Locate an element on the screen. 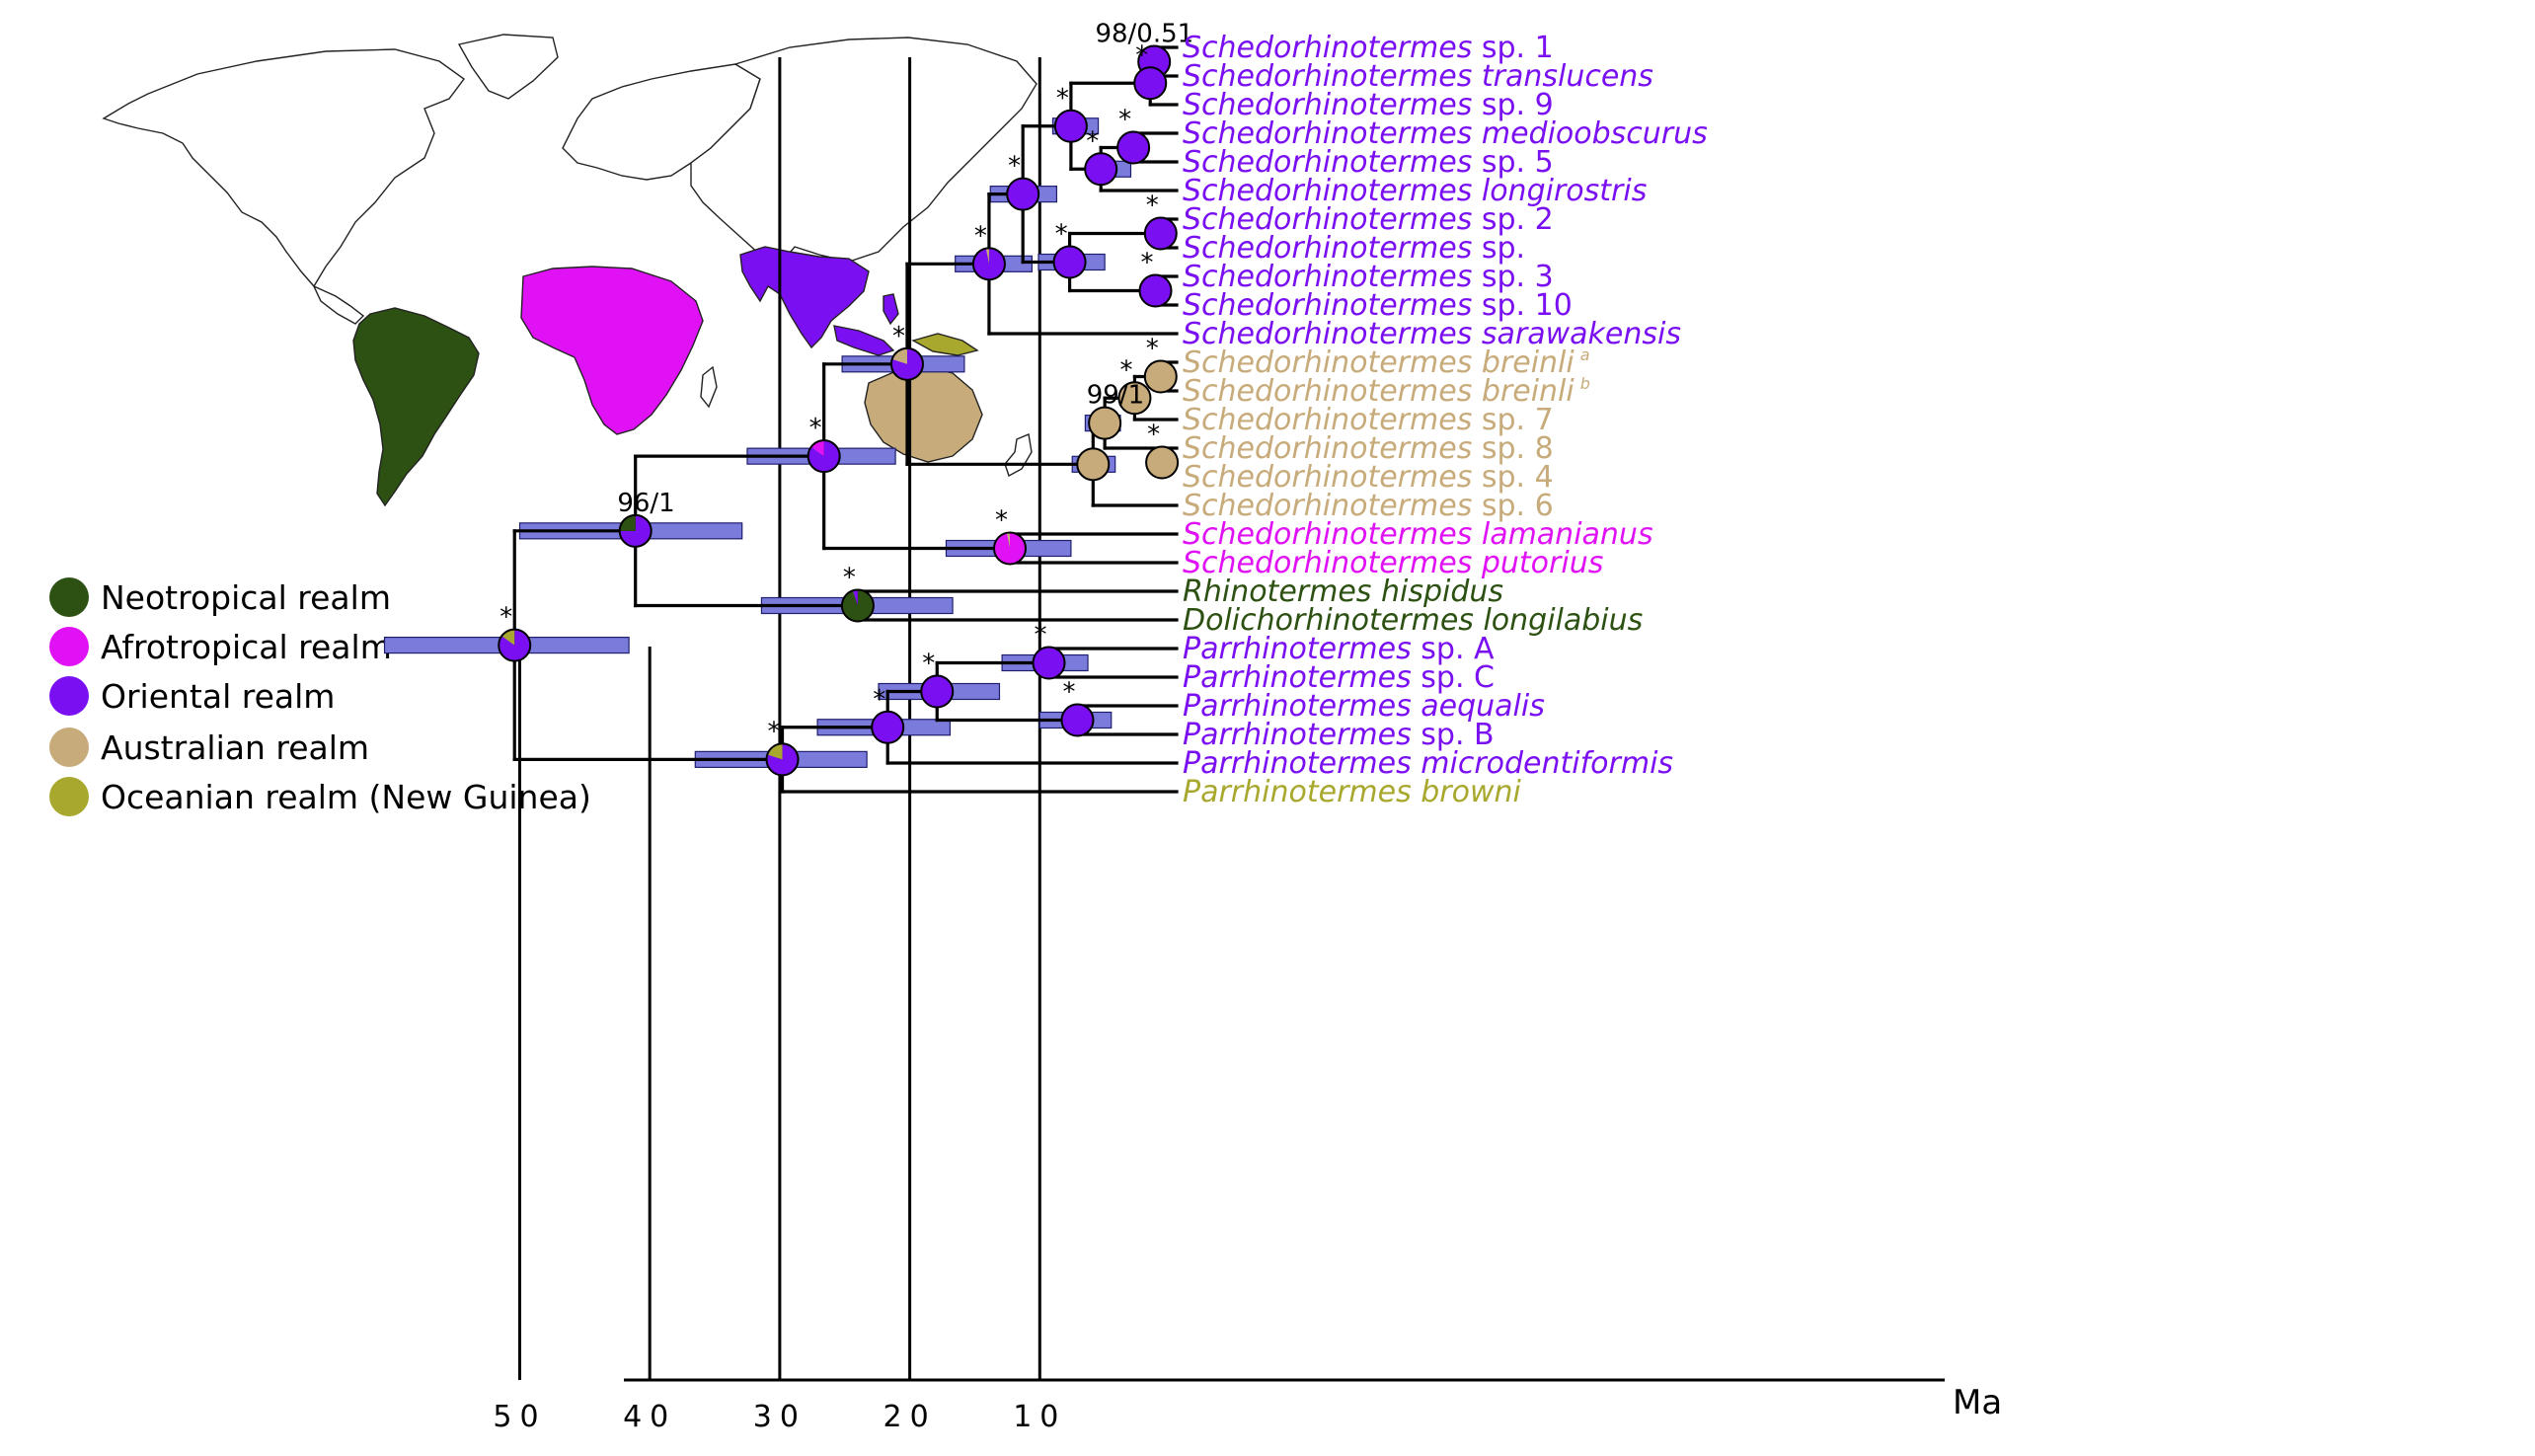 The width and height of the screenshot is (2535, 1456). node-pie-n_pa_ac is located at coordinates (1049, 663).